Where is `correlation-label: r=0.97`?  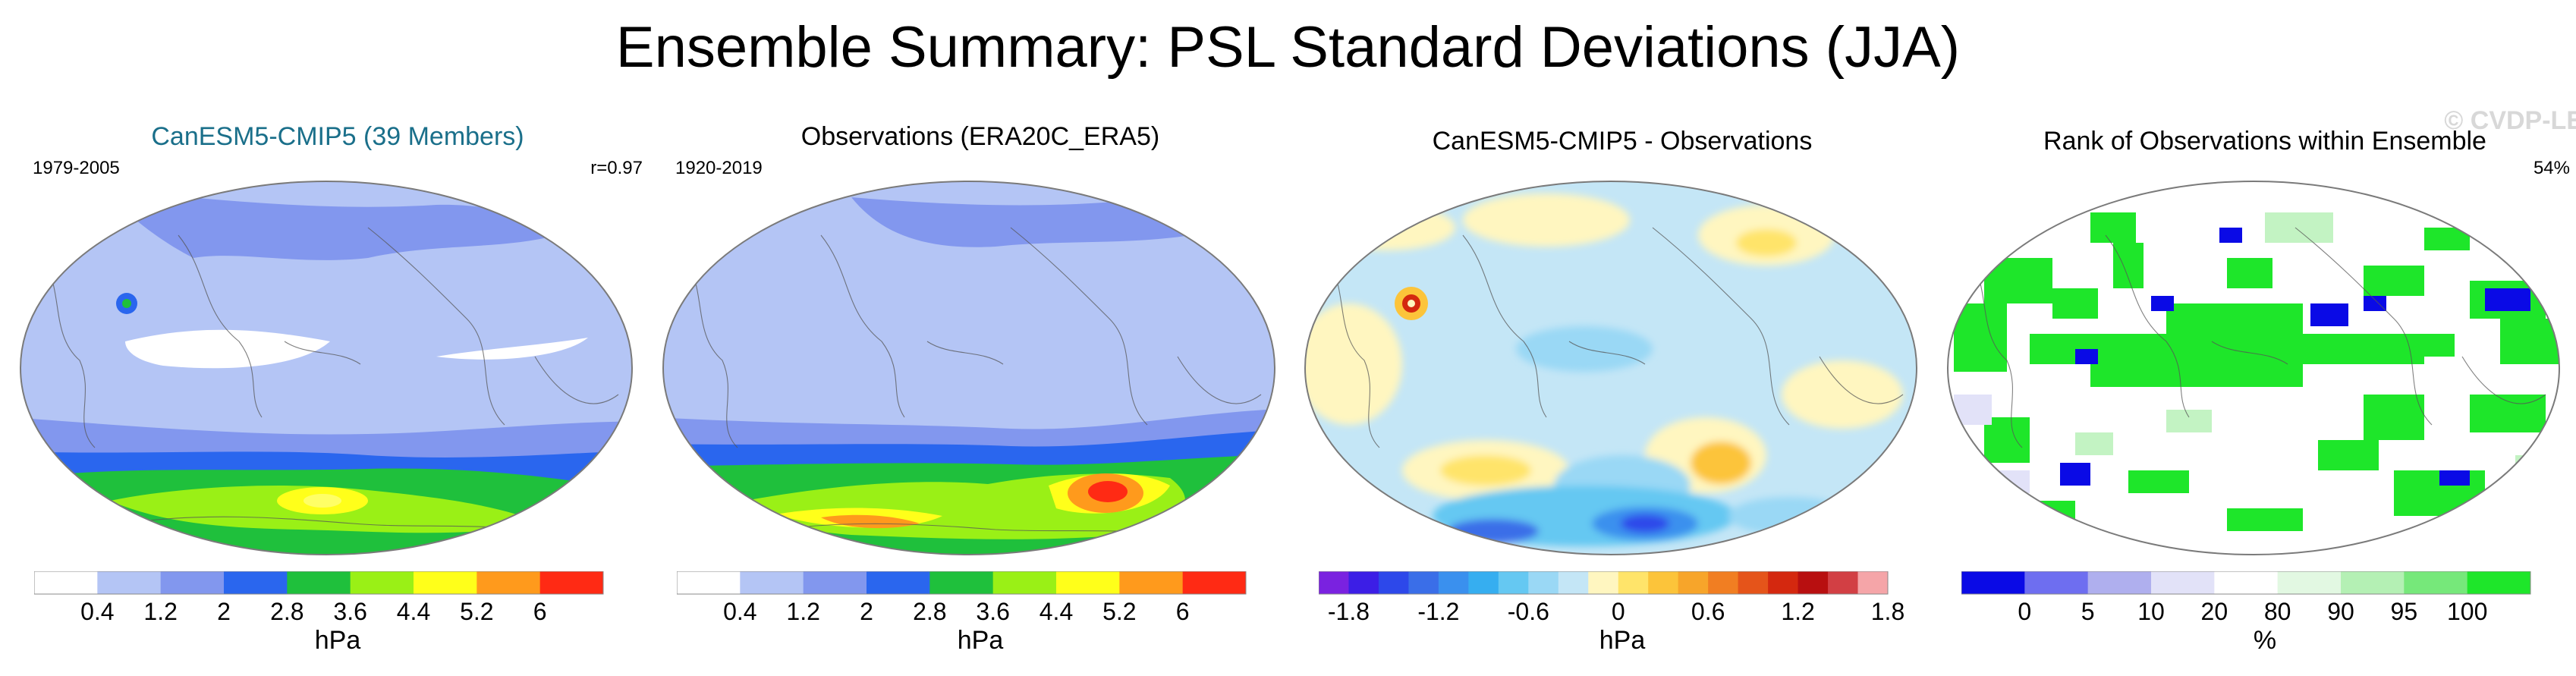
correlation-label: r=0.97 is located at coordinates (616, 168).